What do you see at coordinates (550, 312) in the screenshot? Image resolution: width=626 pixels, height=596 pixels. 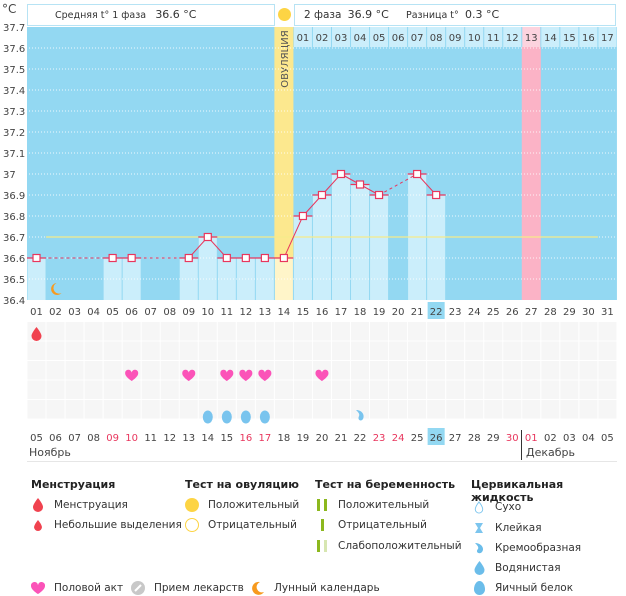 I see `cycle-day-label: 28` at bounding box center [550, 312].